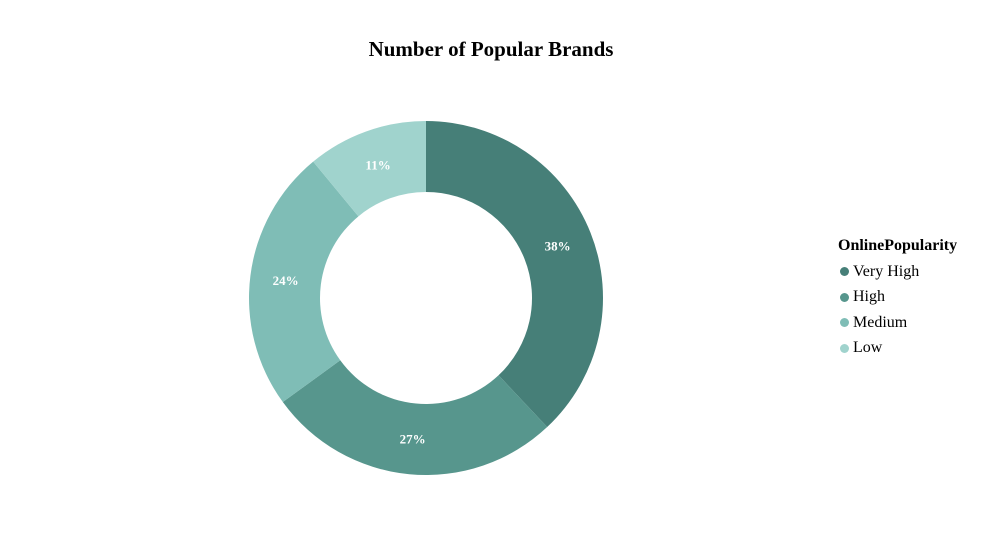 The image size is (997, 551). I want to click on legend-swatch-high, so click(844, 297).